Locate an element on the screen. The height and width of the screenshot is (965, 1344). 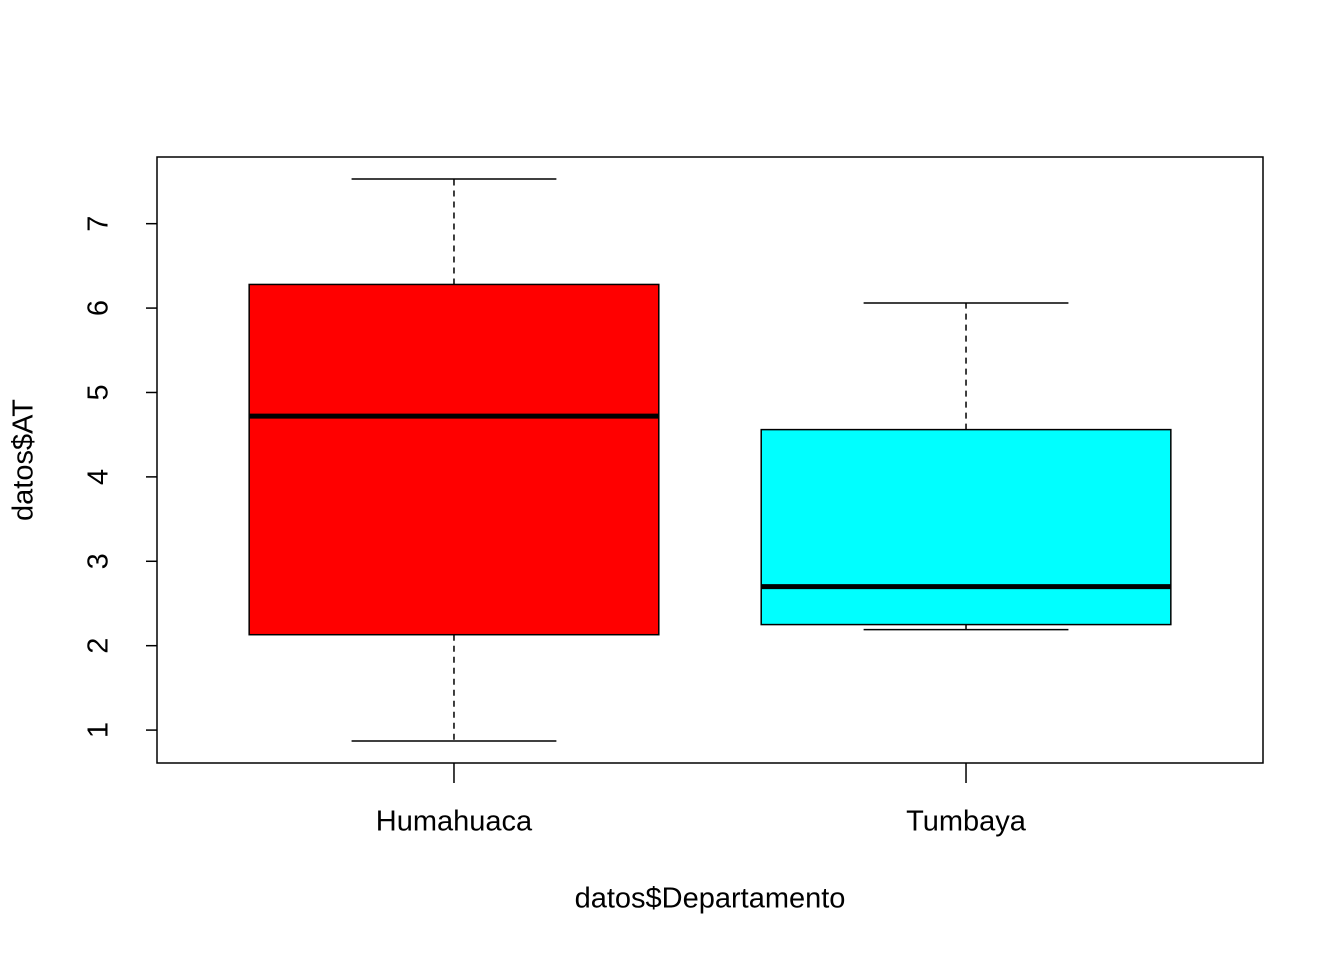
y-tick-label: 6 is located at coordinates (99, 308).